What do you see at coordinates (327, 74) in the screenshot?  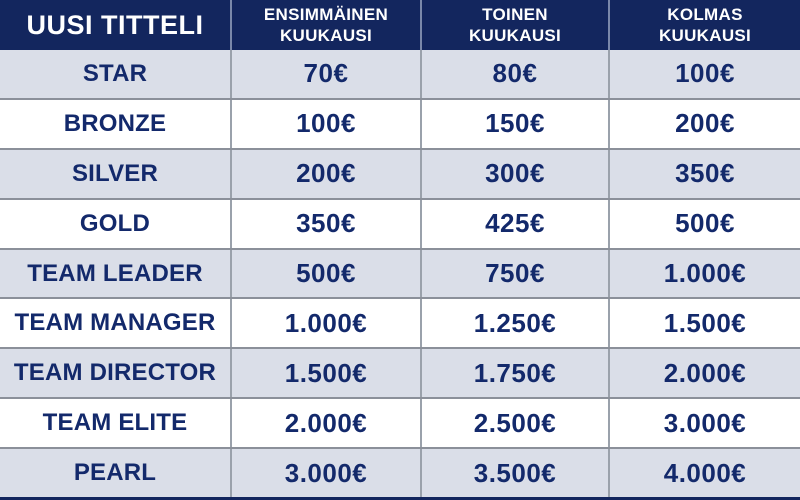 I see `row-value: 70€` at bounding box center [327, 74].